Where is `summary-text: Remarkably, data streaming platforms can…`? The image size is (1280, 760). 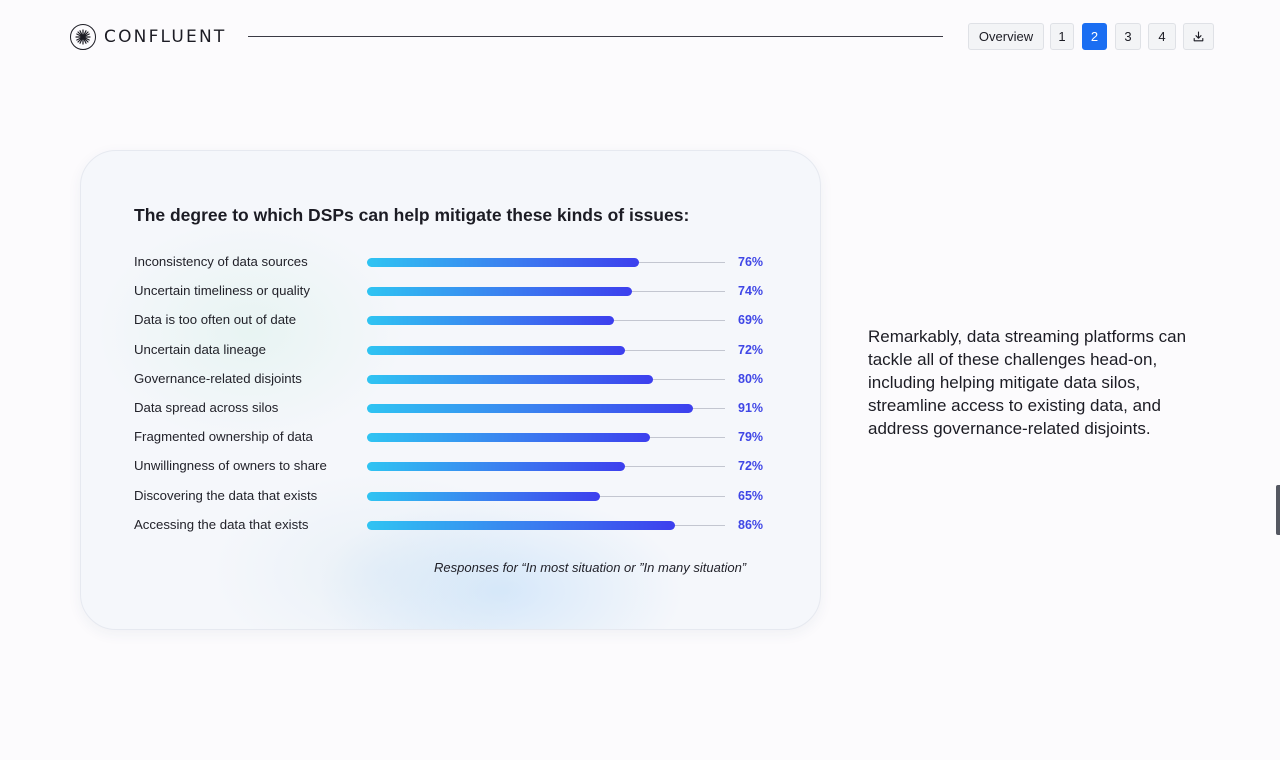
summary-text: Remarkably, data streaming platforms can… is located at coordinates (1027, 382).